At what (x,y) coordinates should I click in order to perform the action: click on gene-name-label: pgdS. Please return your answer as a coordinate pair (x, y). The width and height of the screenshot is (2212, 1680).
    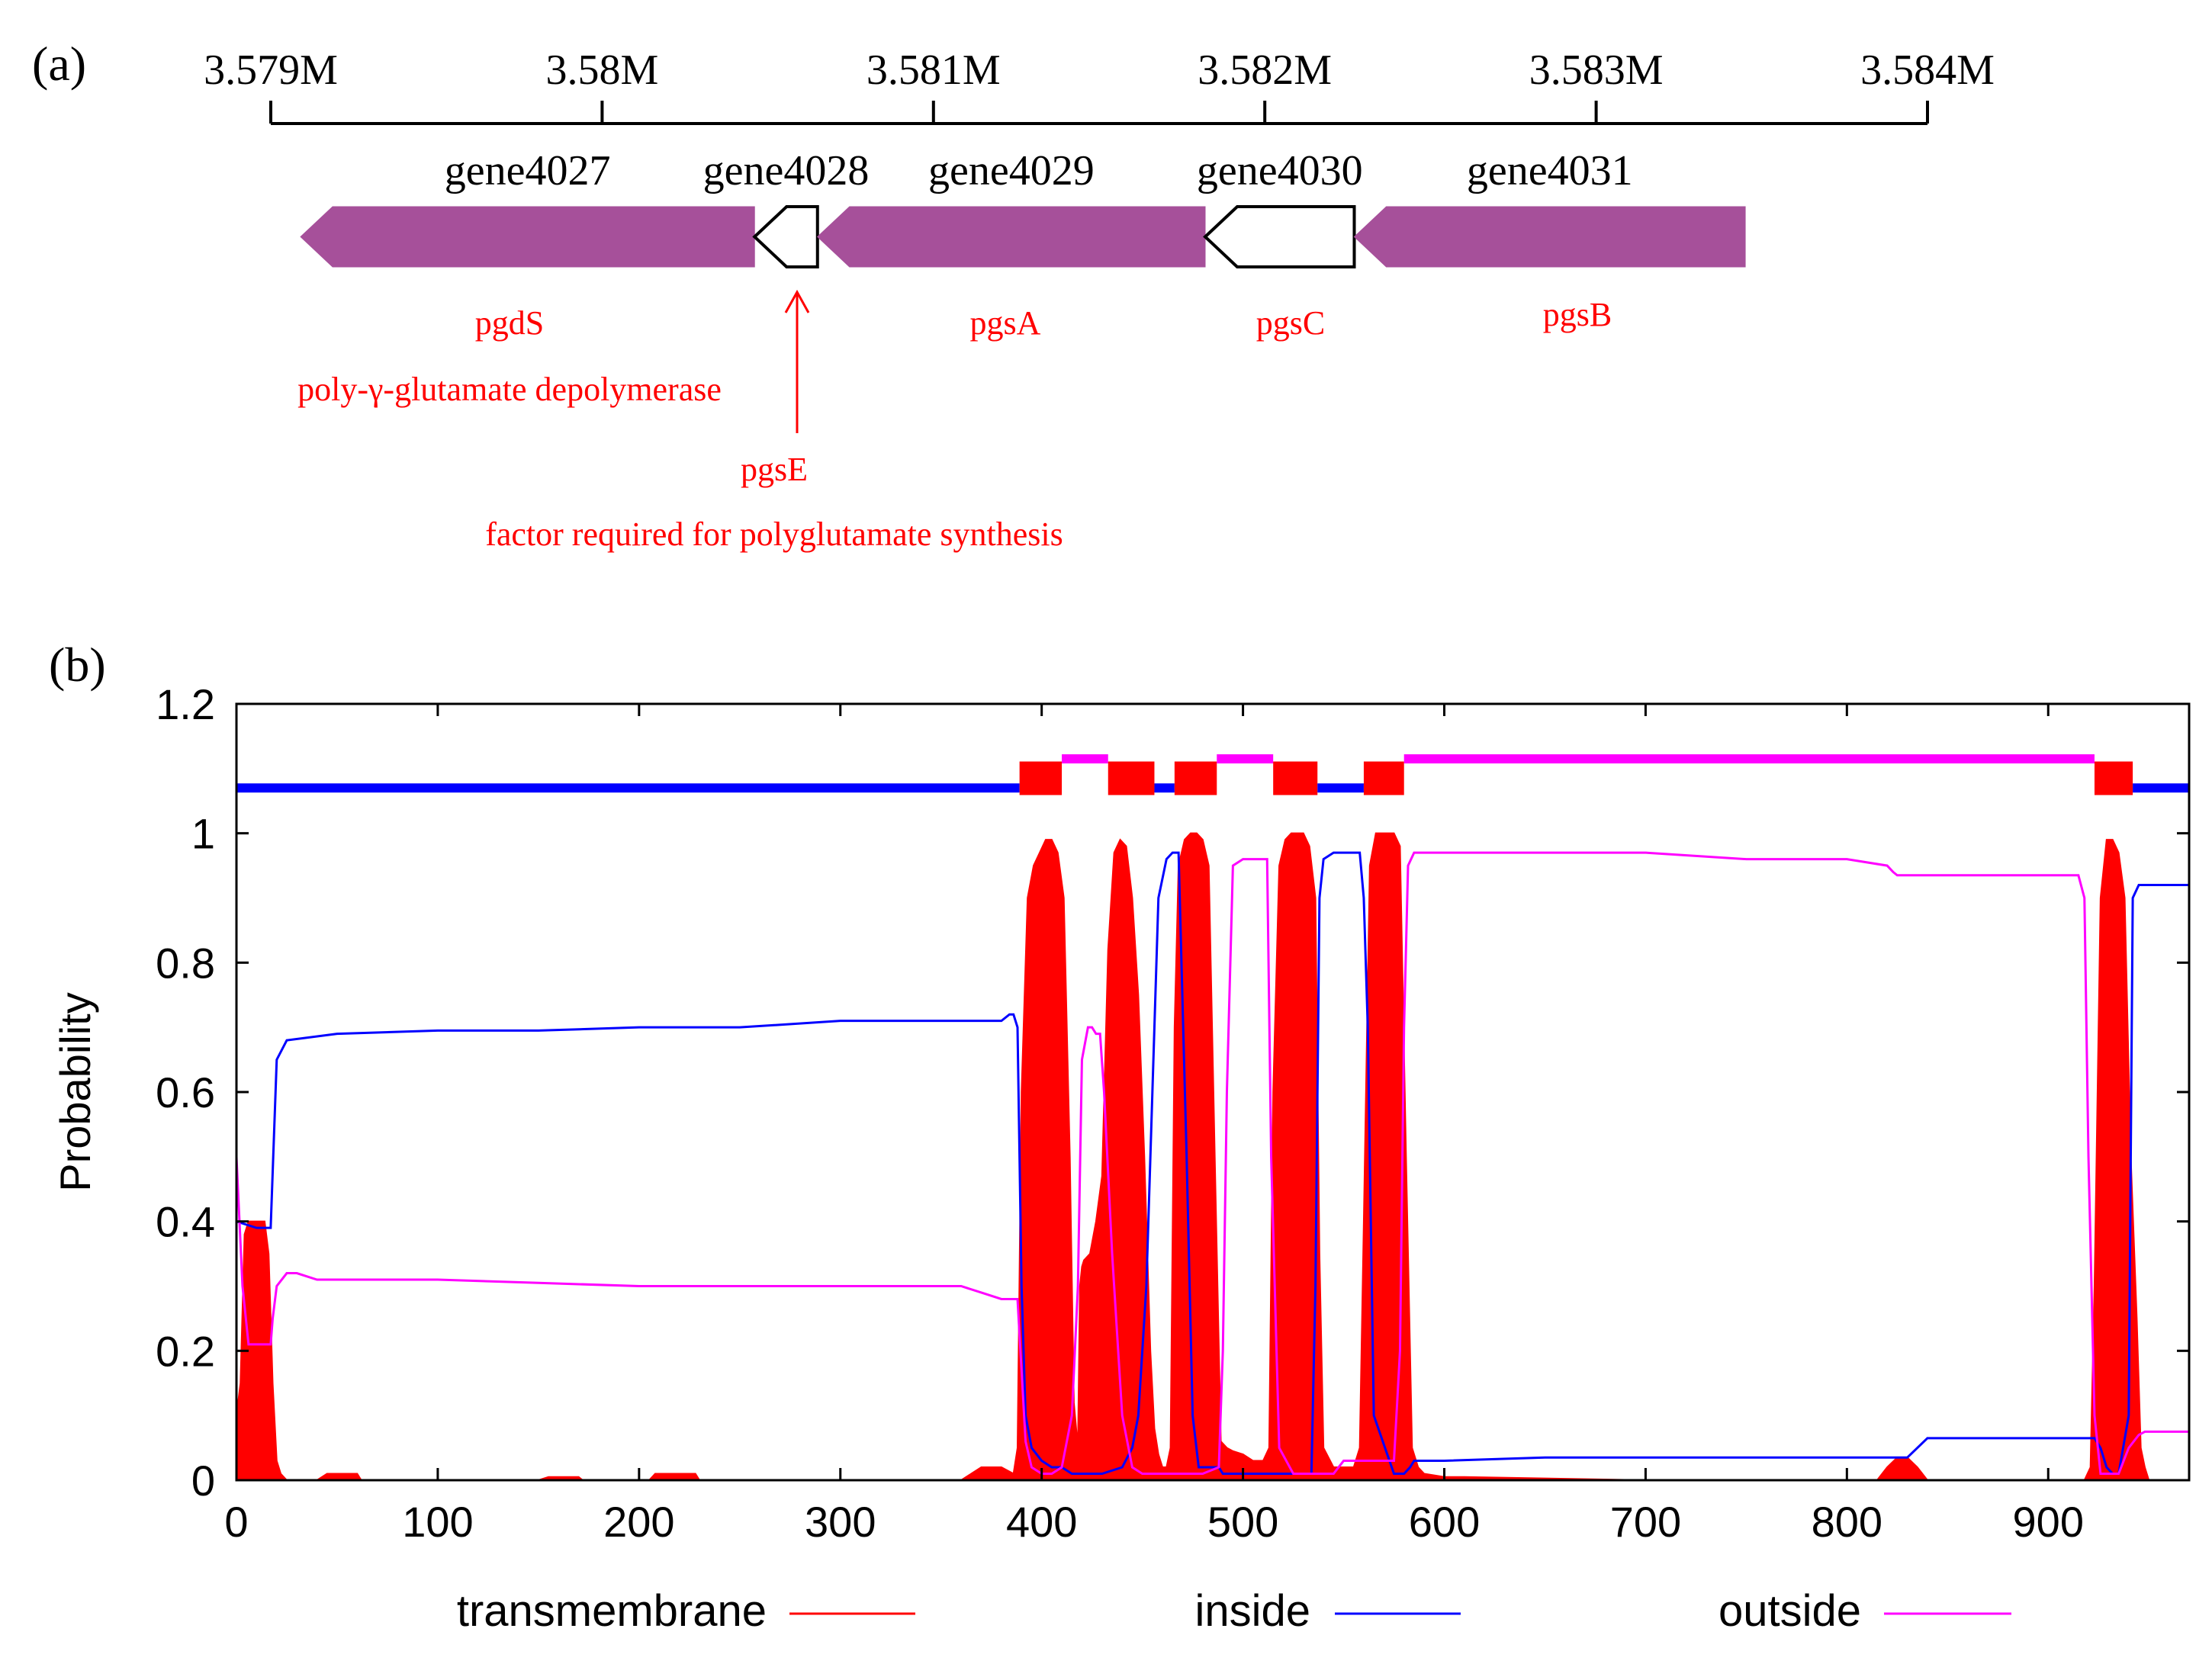
    Looking at the image, I should click on (510, 323).